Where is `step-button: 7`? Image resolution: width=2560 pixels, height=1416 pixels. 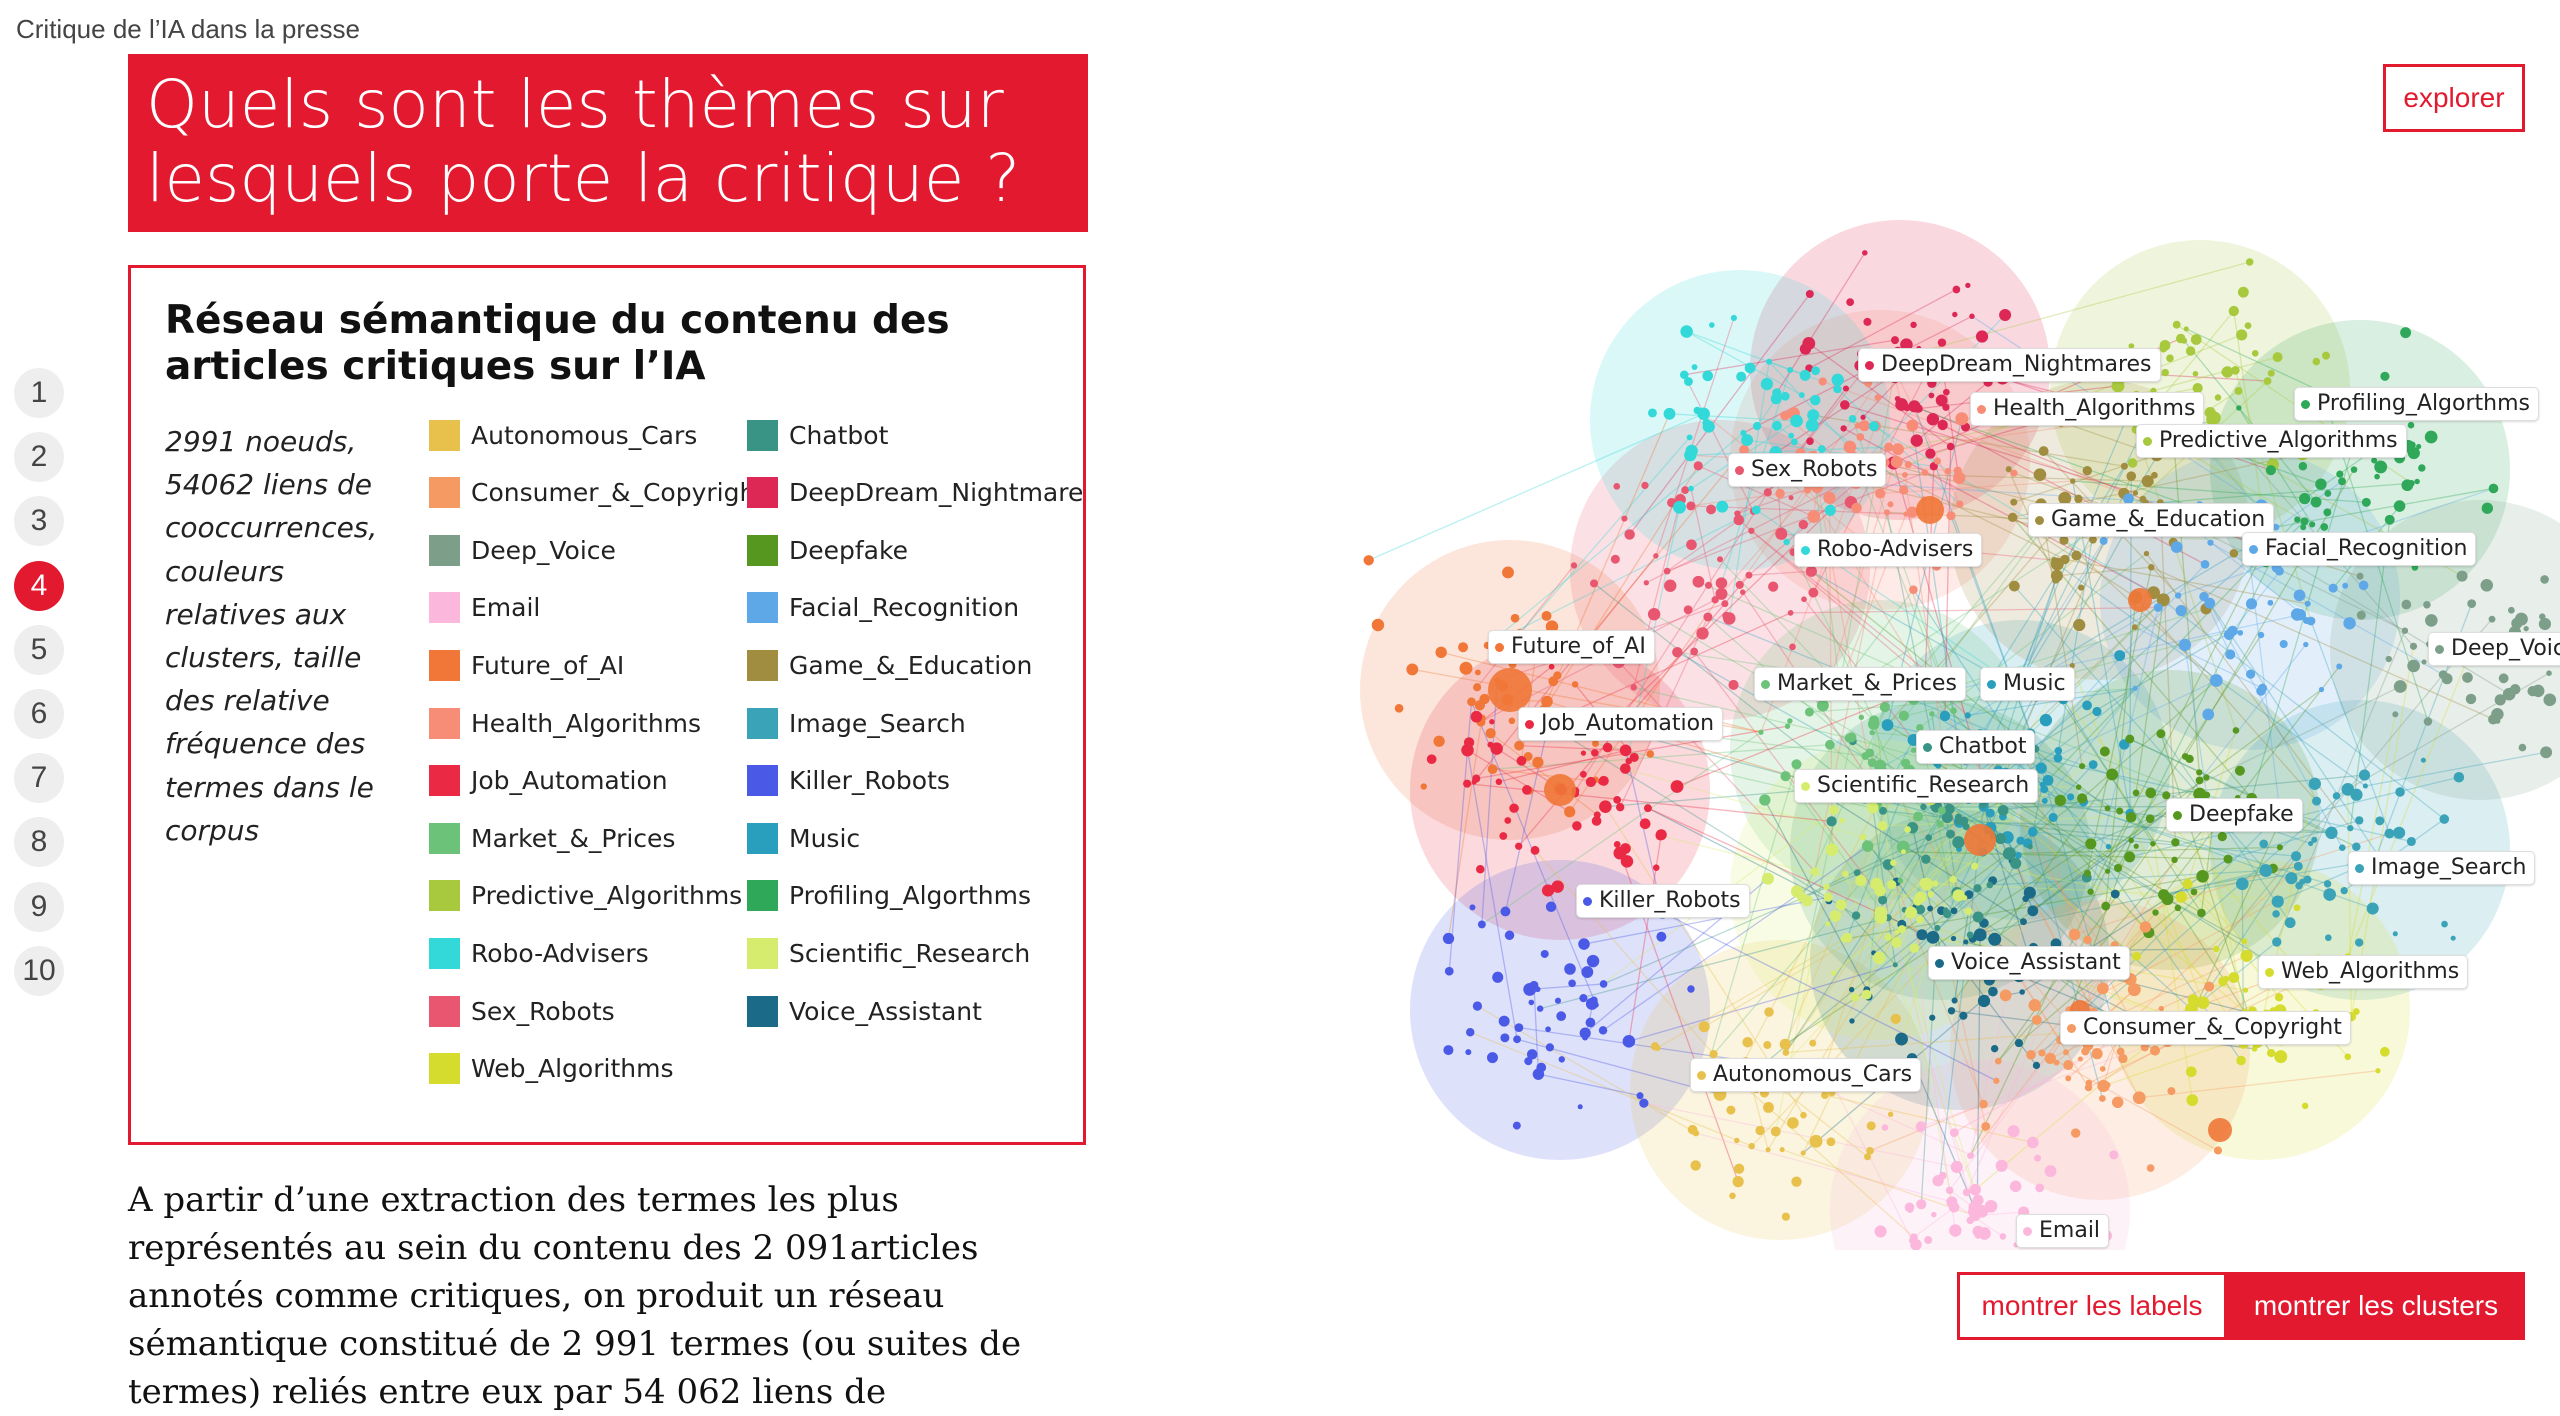 step-button: 7 is located at coordinates (39, 778).